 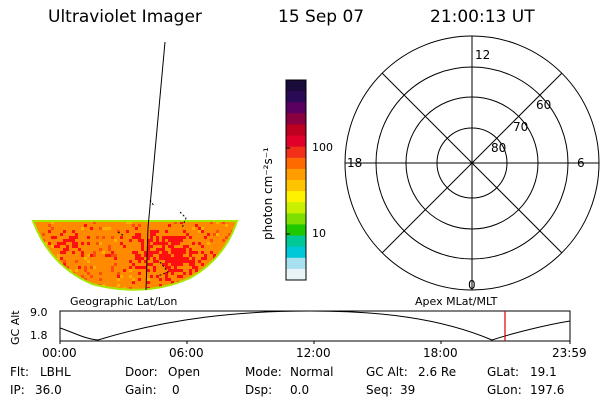 I want to click on status-value-dsp: 0.0, so click(x=300, y=390).